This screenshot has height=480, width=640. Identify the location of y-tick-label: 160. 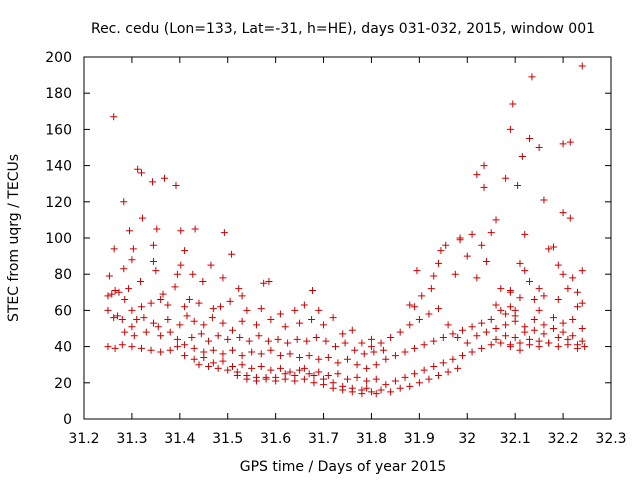
(58, 130).